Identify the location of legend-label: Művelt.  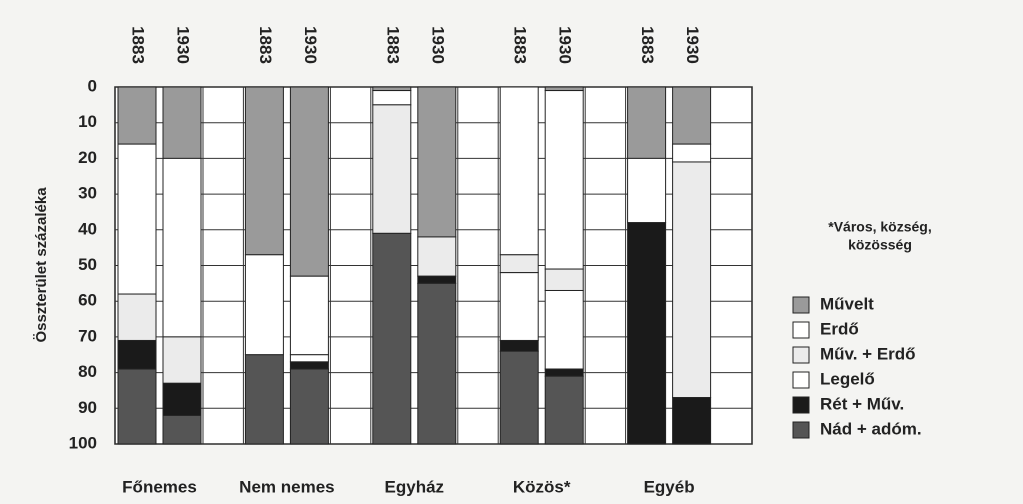
(847, 303).